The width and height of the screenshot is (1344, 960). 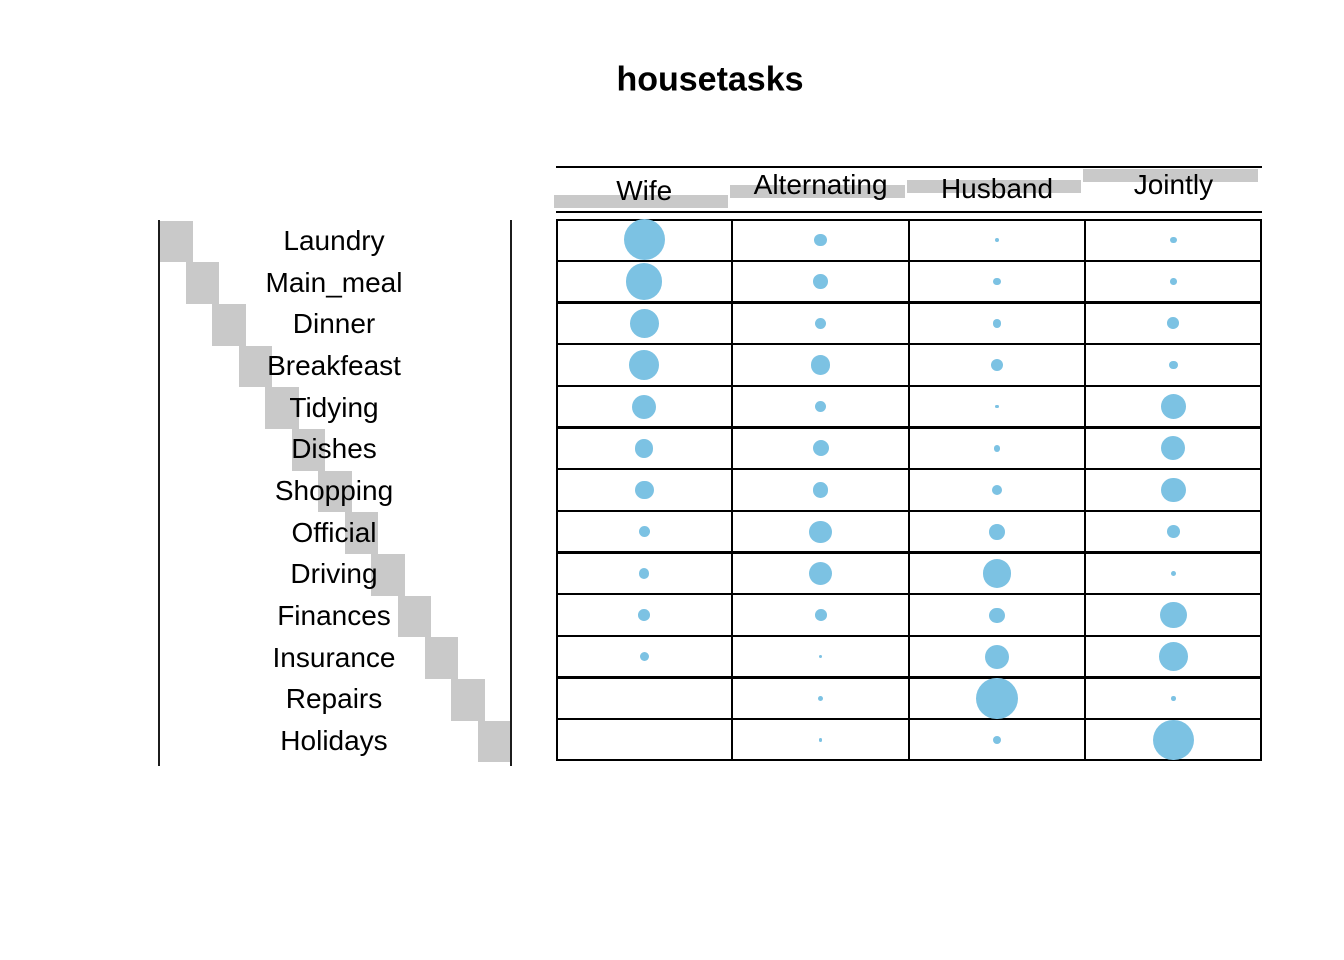 I want to click on balloon-repairs-jointly, so click(x=1173, y=698).